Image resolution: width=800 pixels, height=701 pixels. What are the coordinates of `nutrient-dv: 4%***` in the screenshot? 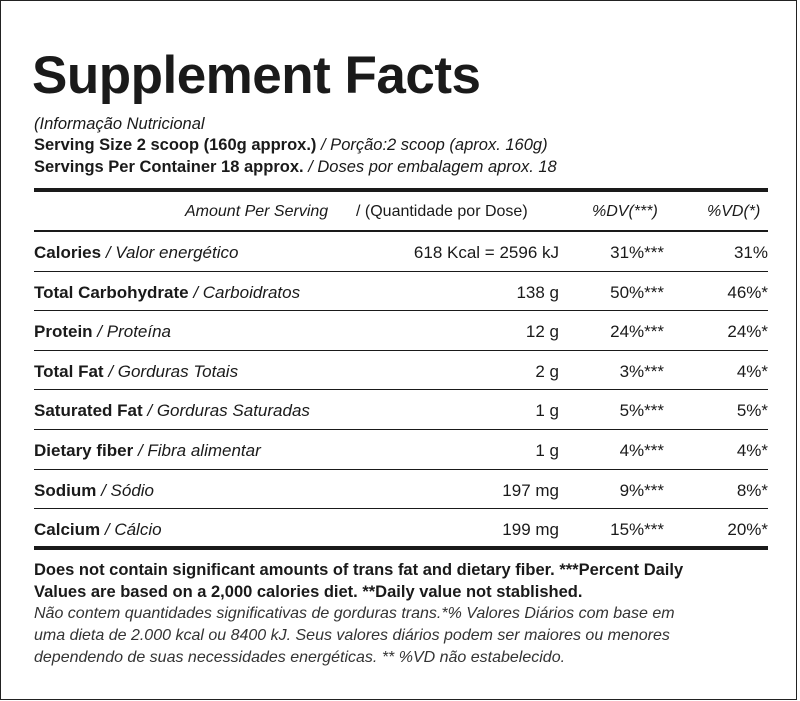 It's located at (641, 450).